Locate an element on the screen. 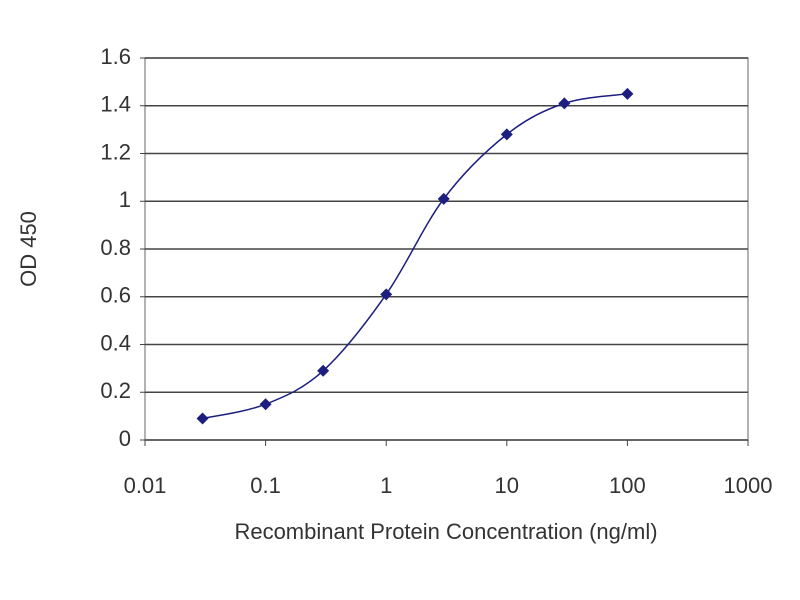 The height and width of the screenshot is (600, 800). y-tick-label: 1.6 is located at coordinates (115, 56).